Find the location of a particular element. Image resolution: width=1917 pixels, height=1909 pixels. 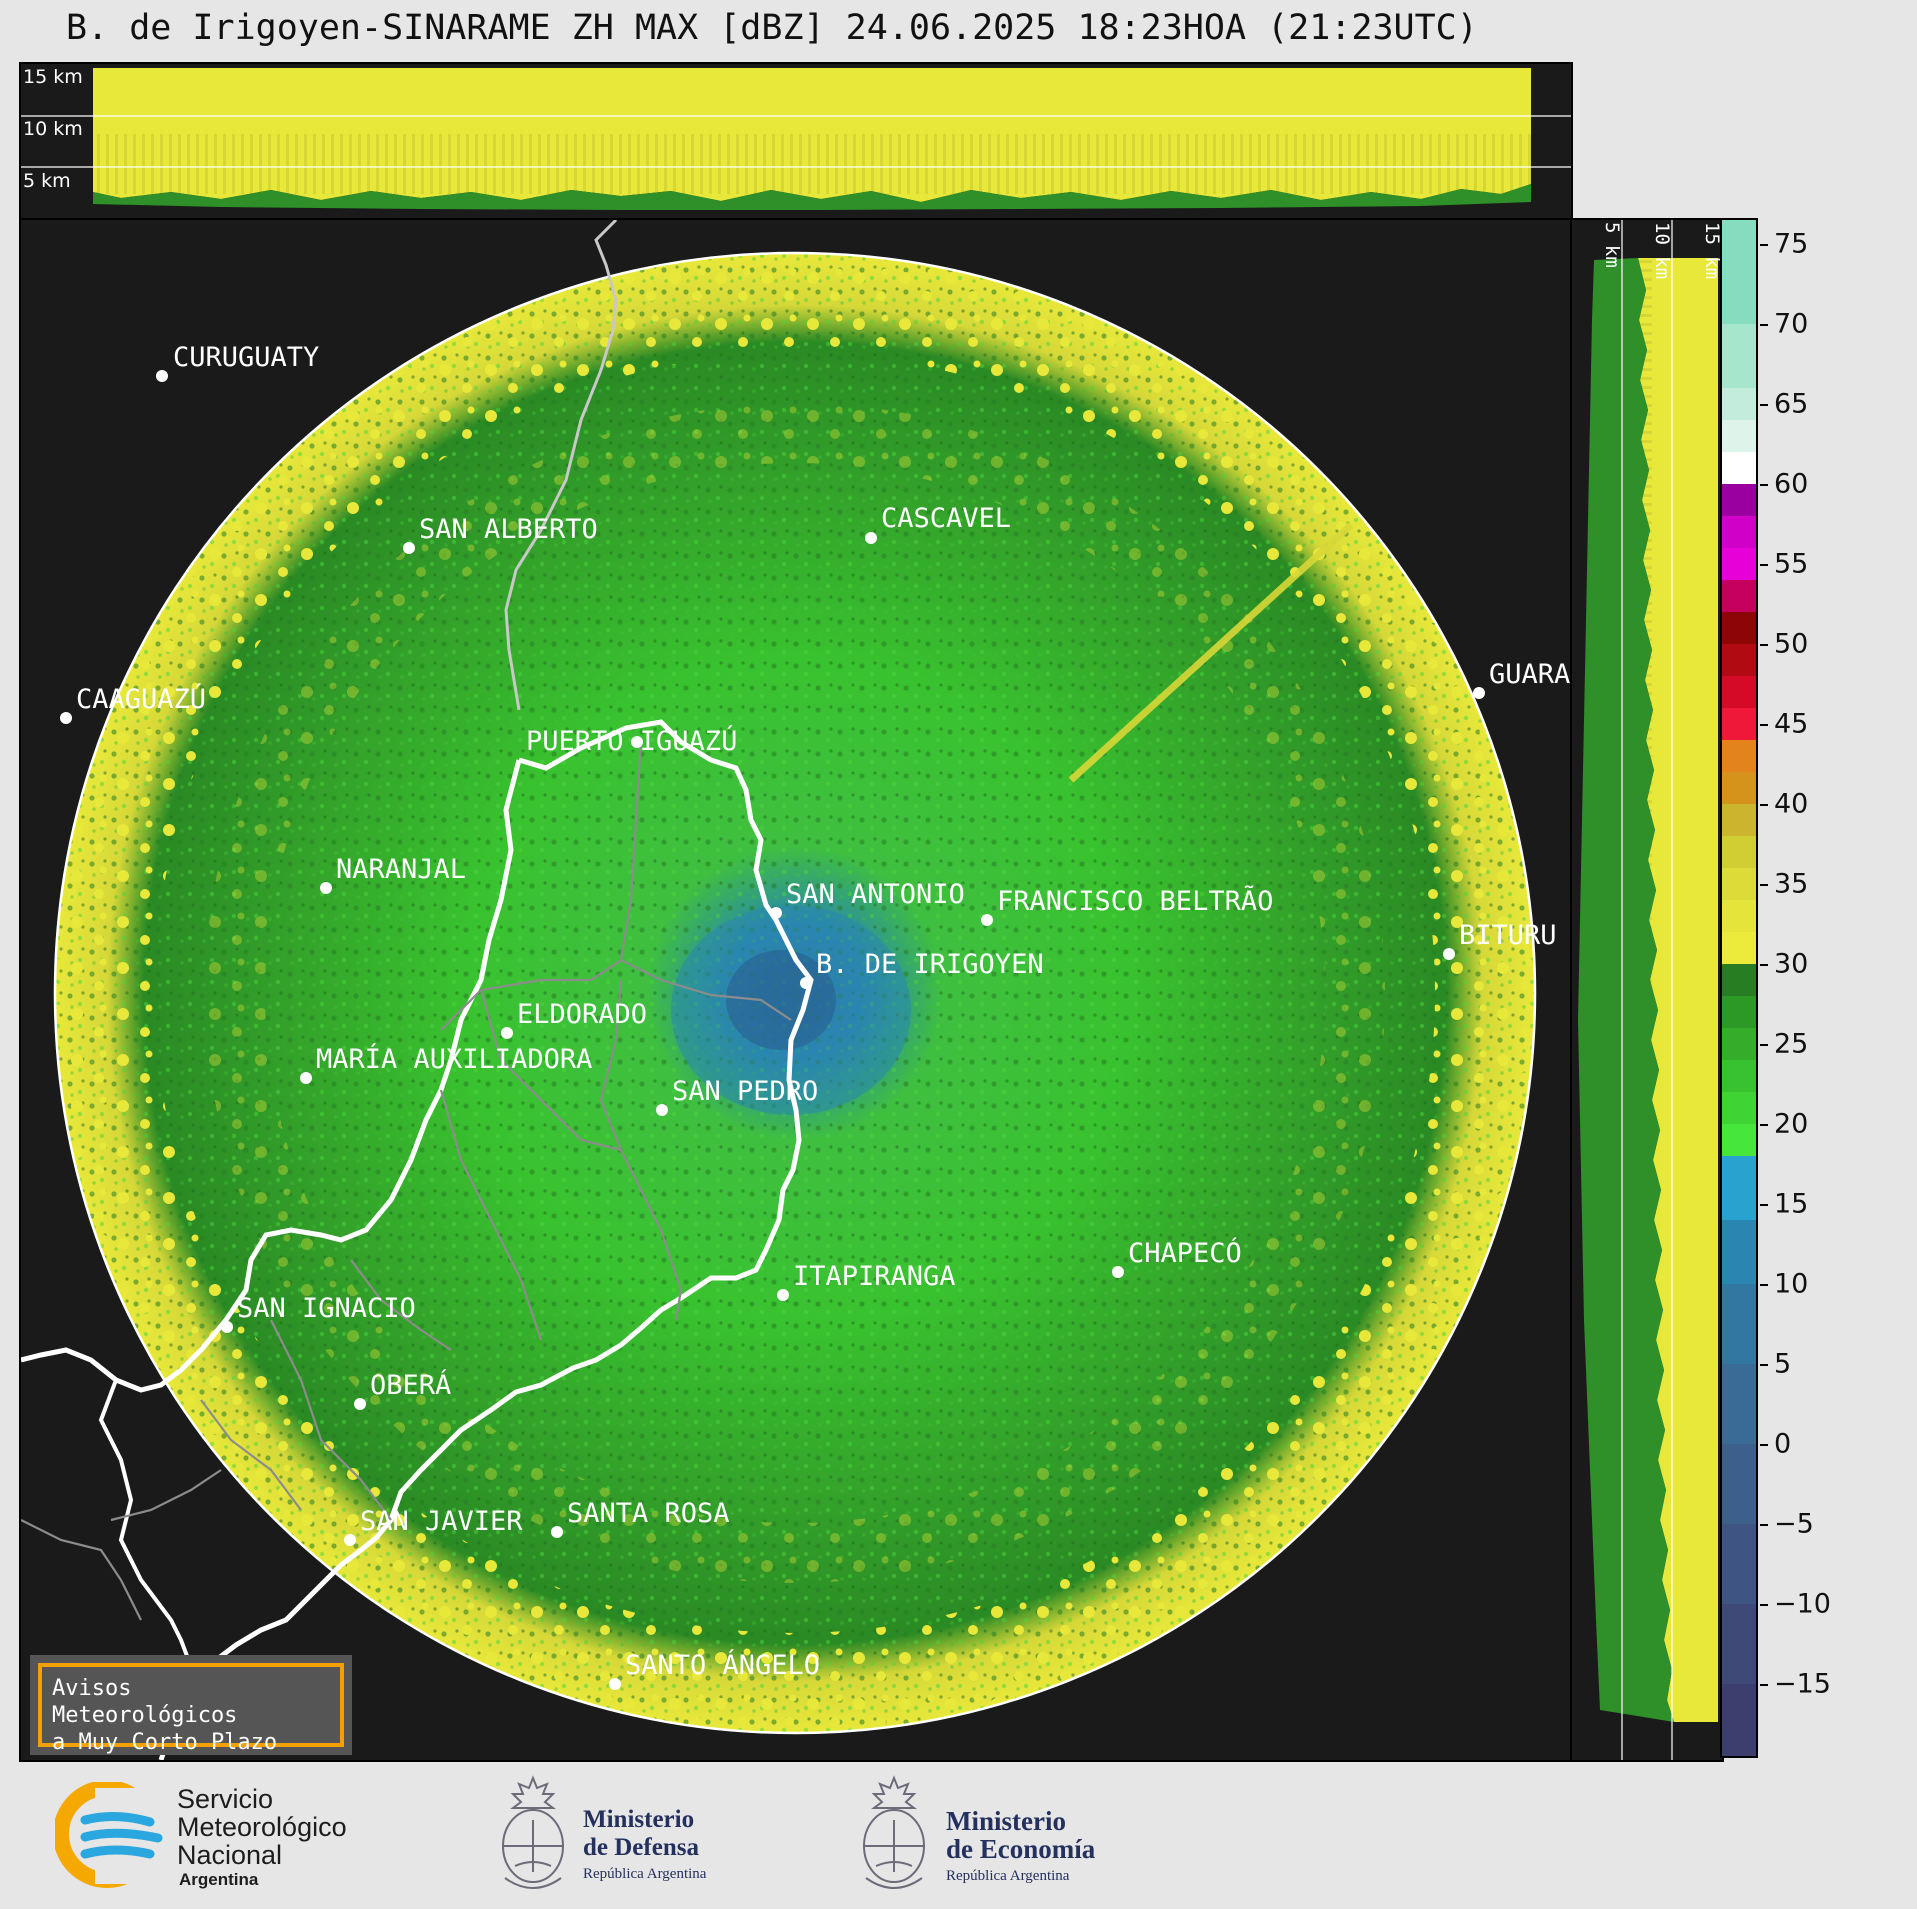

city-label-francisco-beltrao: FRANCISCO BELTRÃO is located at coordinates (1135, 901).